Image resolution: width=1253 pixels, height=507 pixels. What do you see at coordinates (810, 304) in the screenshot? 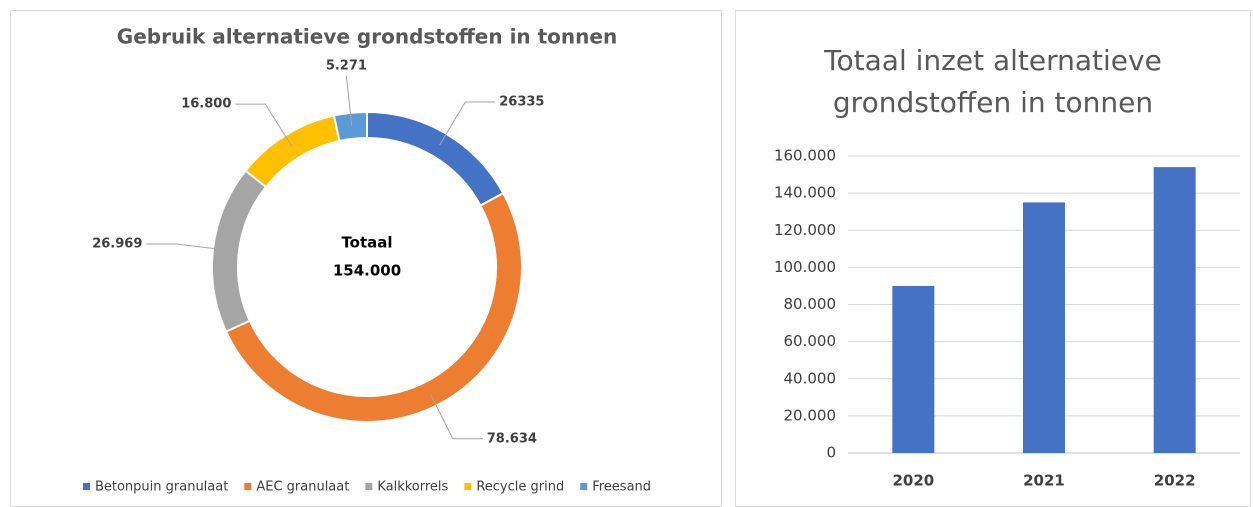
I see `y-tick-label: 80.000` at bounding box center [810, 304].